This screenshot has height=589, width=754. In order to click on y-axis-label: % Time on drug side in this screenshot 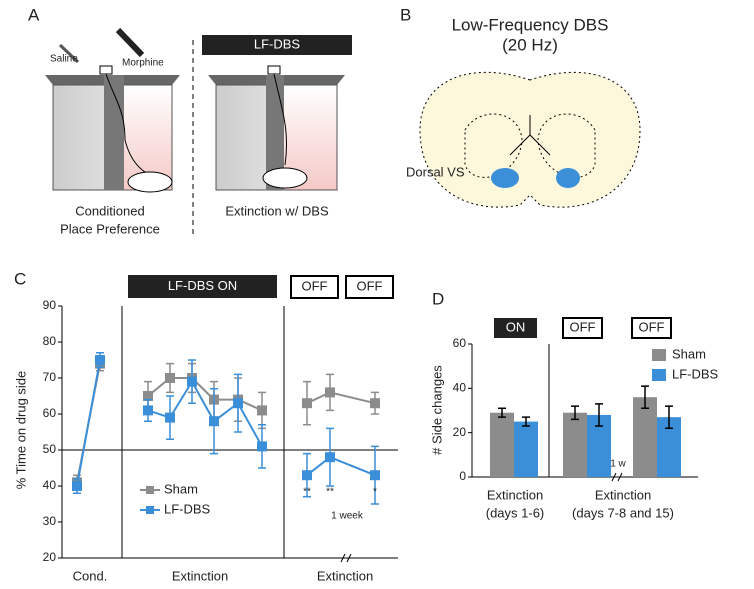, I will do `click(20, 430)`.